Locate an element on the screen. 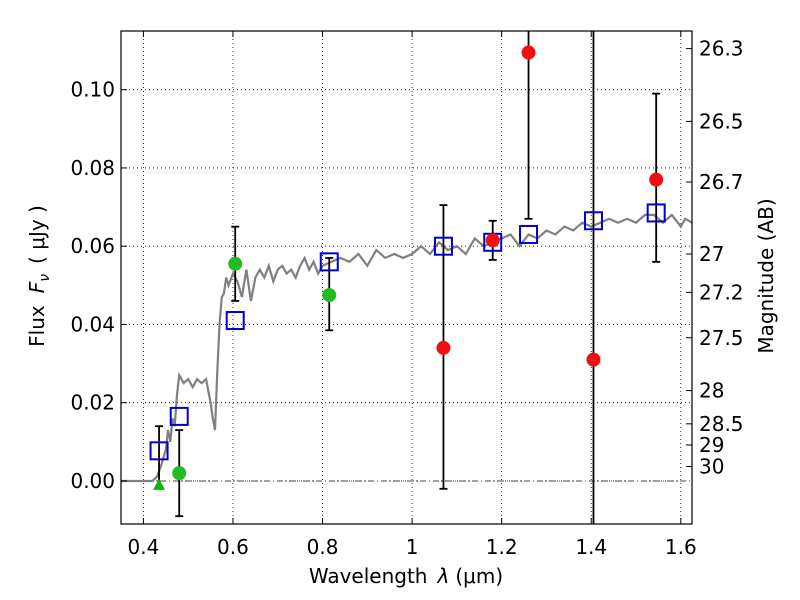 The image size is (800, 600). y-tick-label: 0.02 is located at coordinates (92, 403).